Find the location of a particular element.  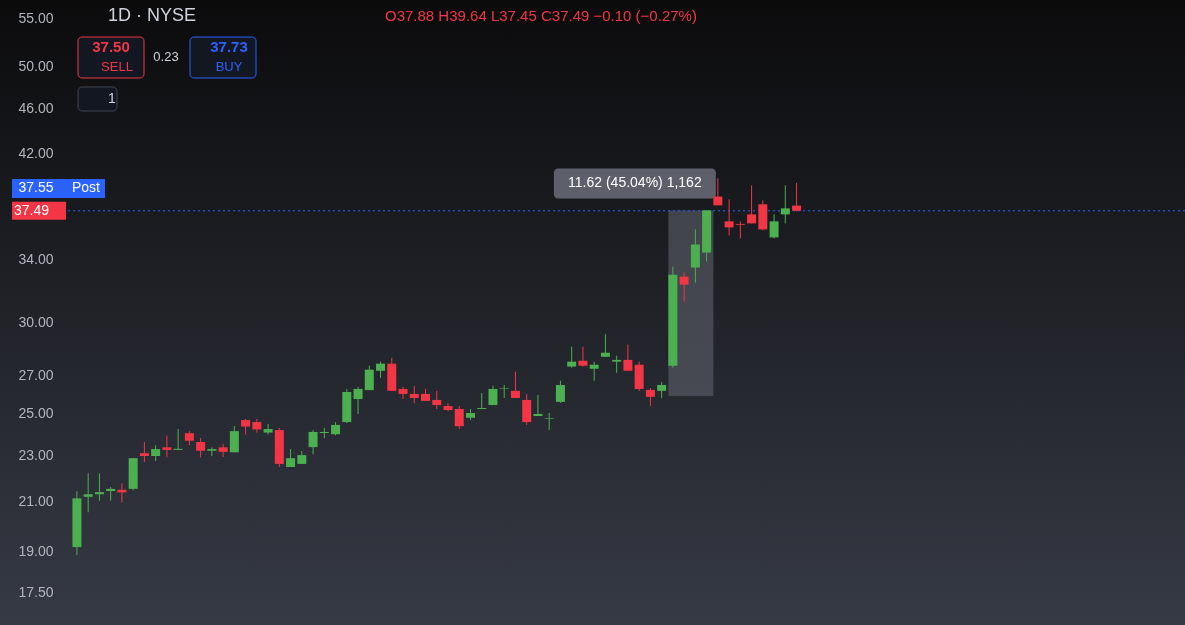

ref-line-label: 37.49 is located at coordinates (32, 209).